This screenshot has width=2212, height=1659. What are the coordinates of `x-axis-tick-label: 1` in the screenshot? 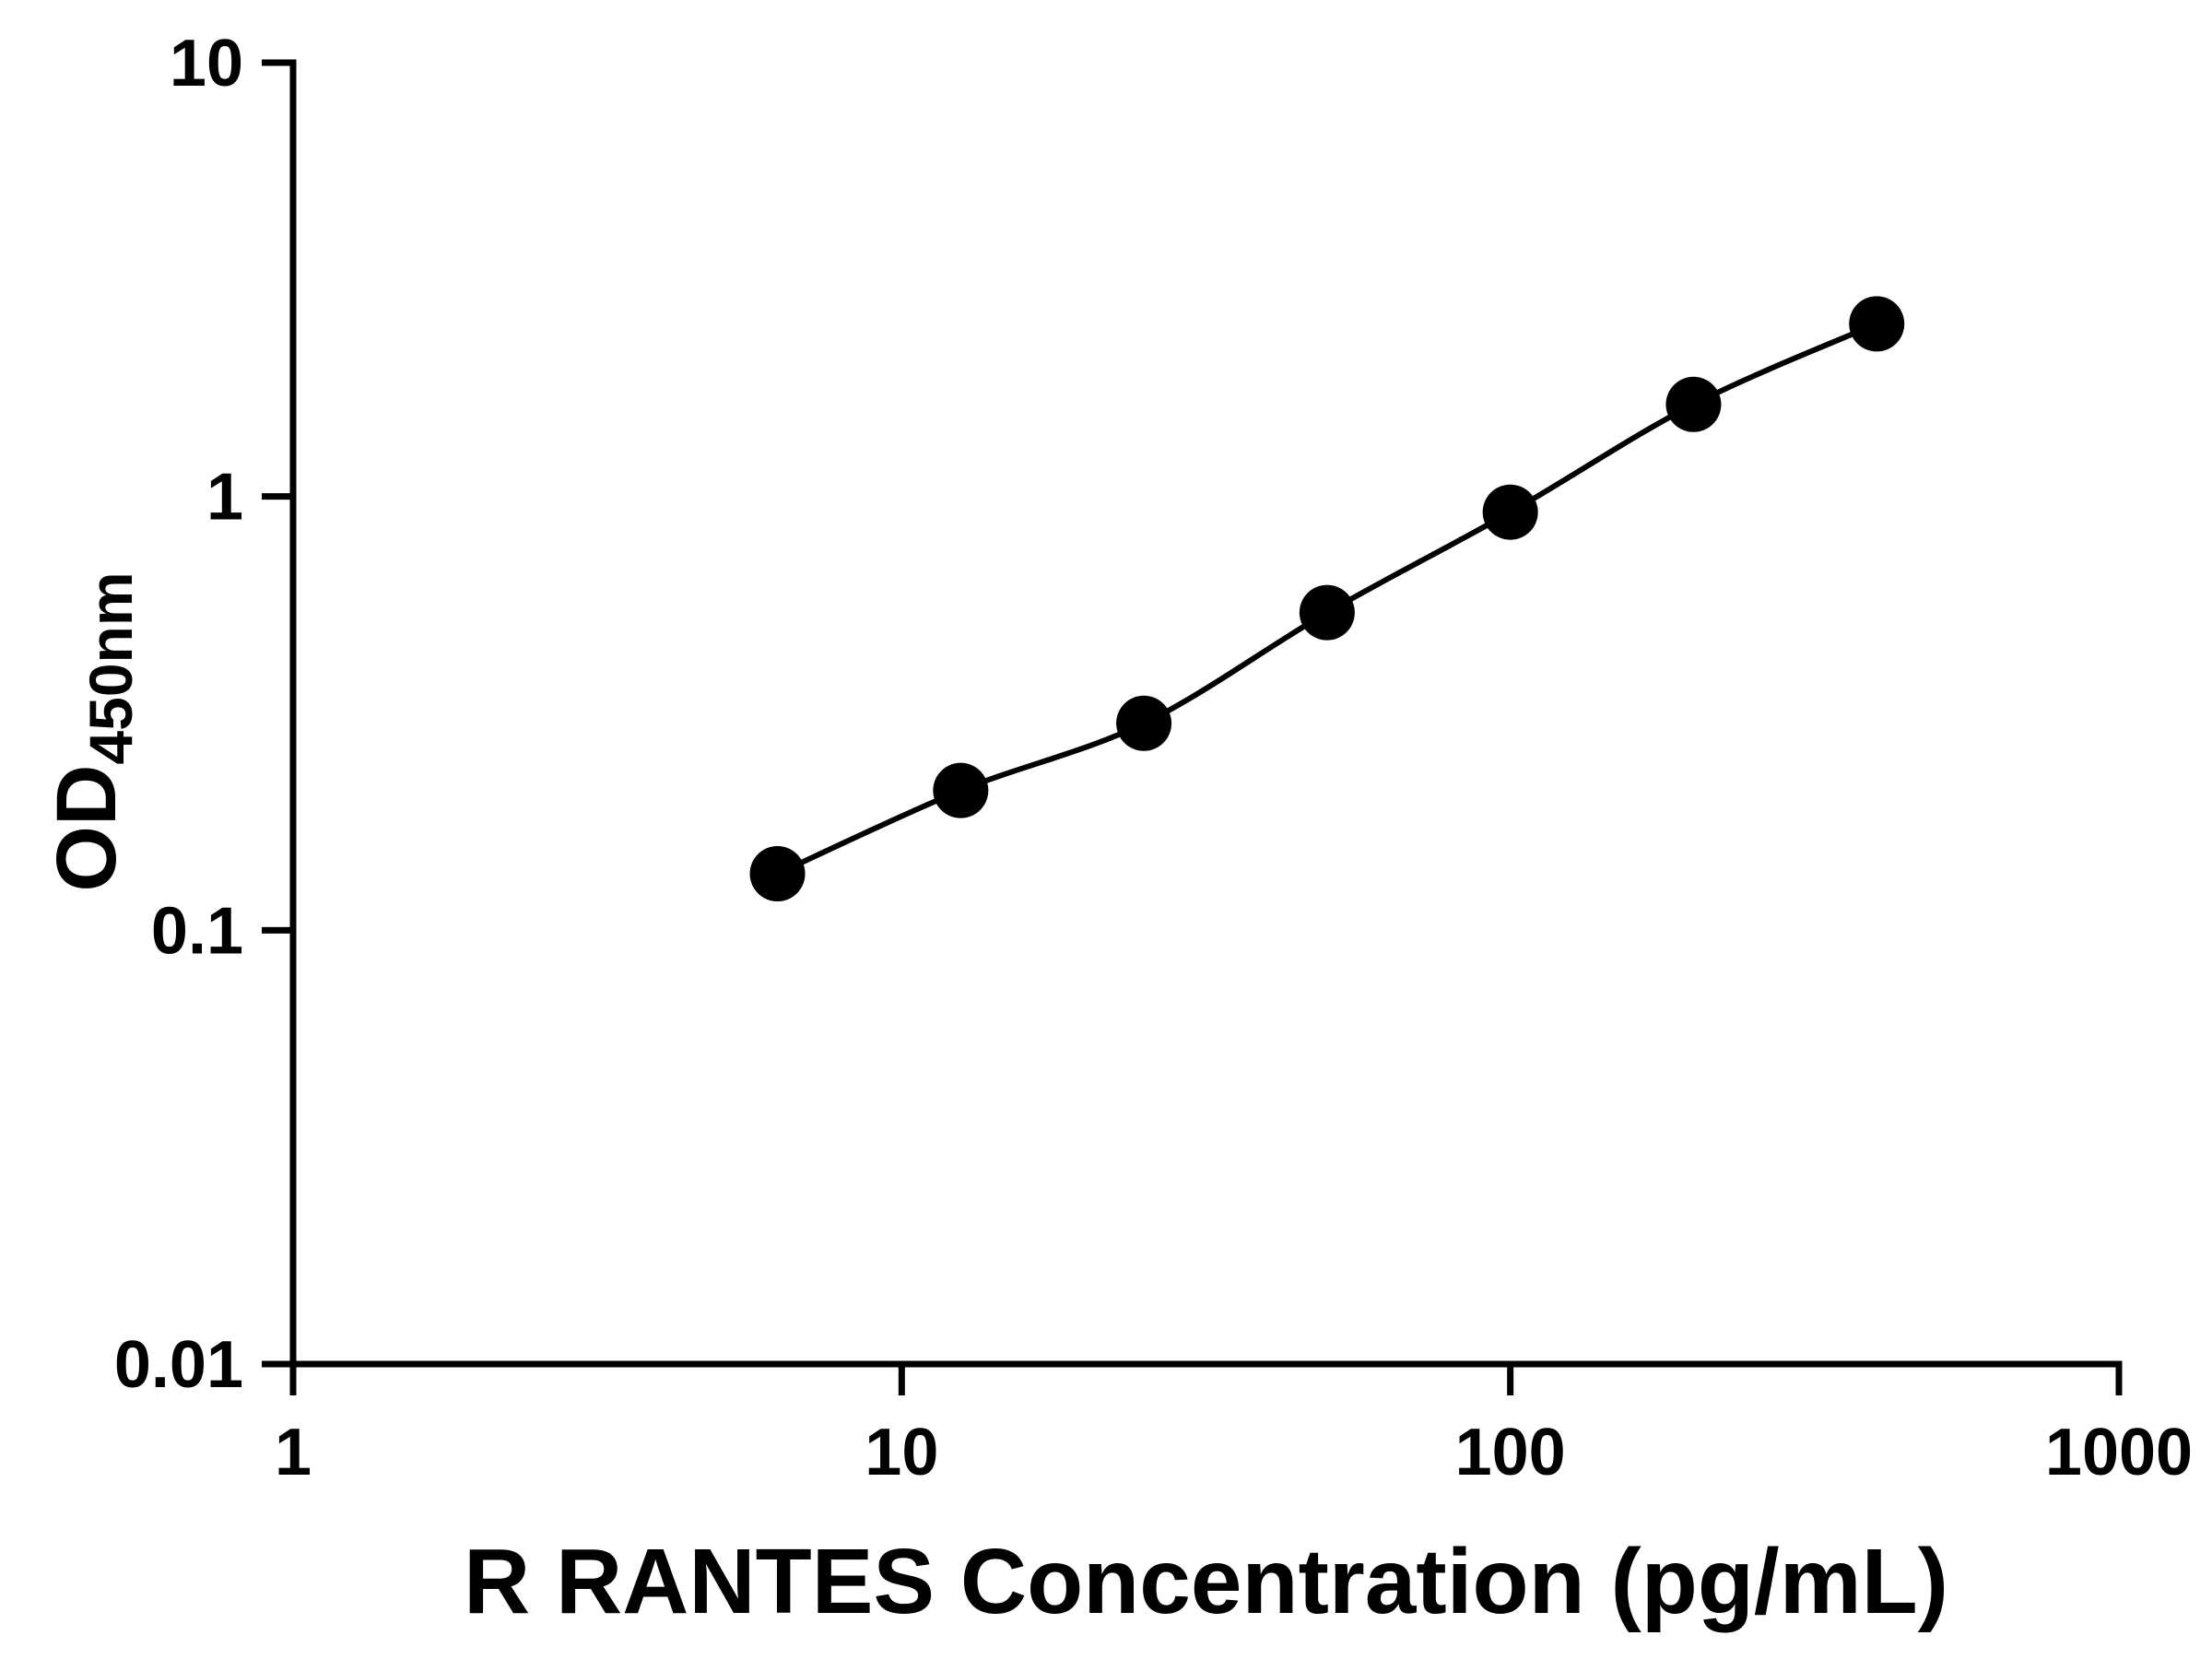 It's located at (293, 1452).